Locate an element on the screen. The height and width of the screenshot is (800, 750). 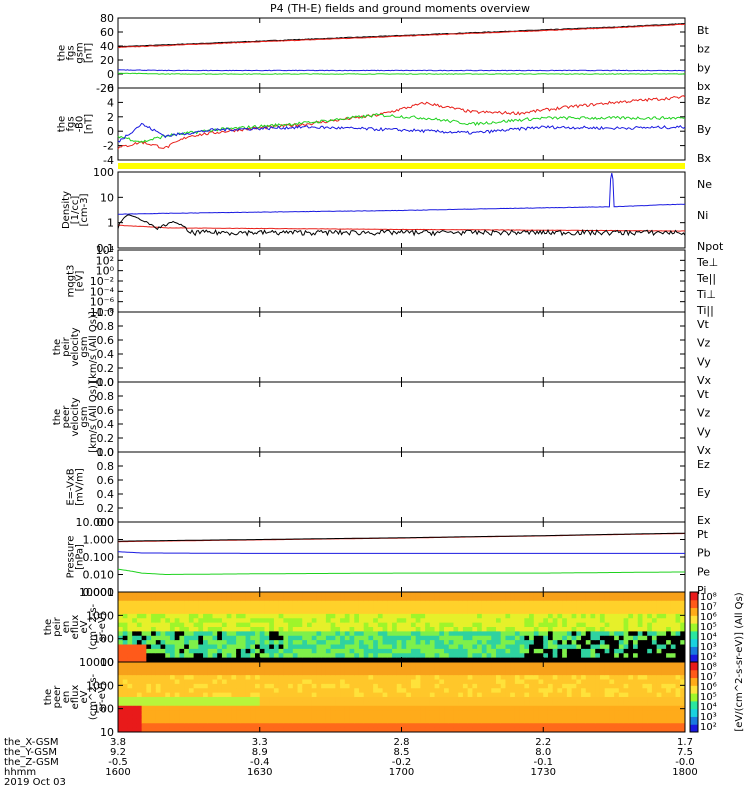
colorbar-cell is located at coordinates (694, 619).